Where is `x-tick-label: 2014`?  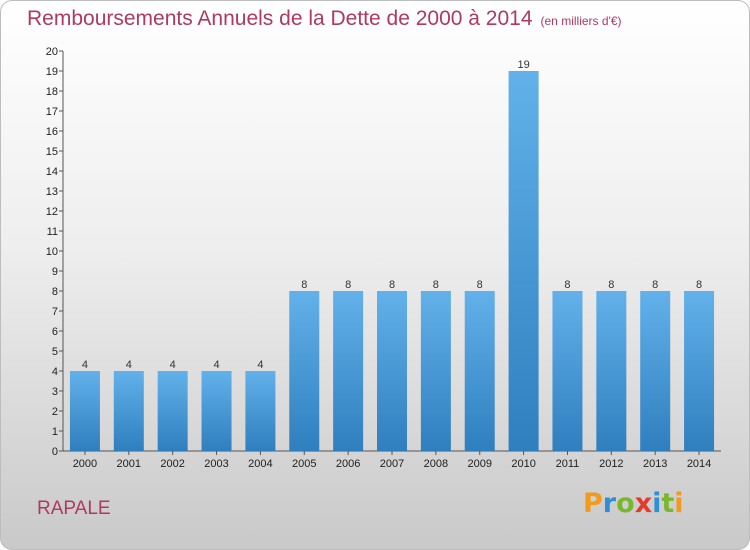
x-tick-label: 2014 is located at coordinates (699, 464).